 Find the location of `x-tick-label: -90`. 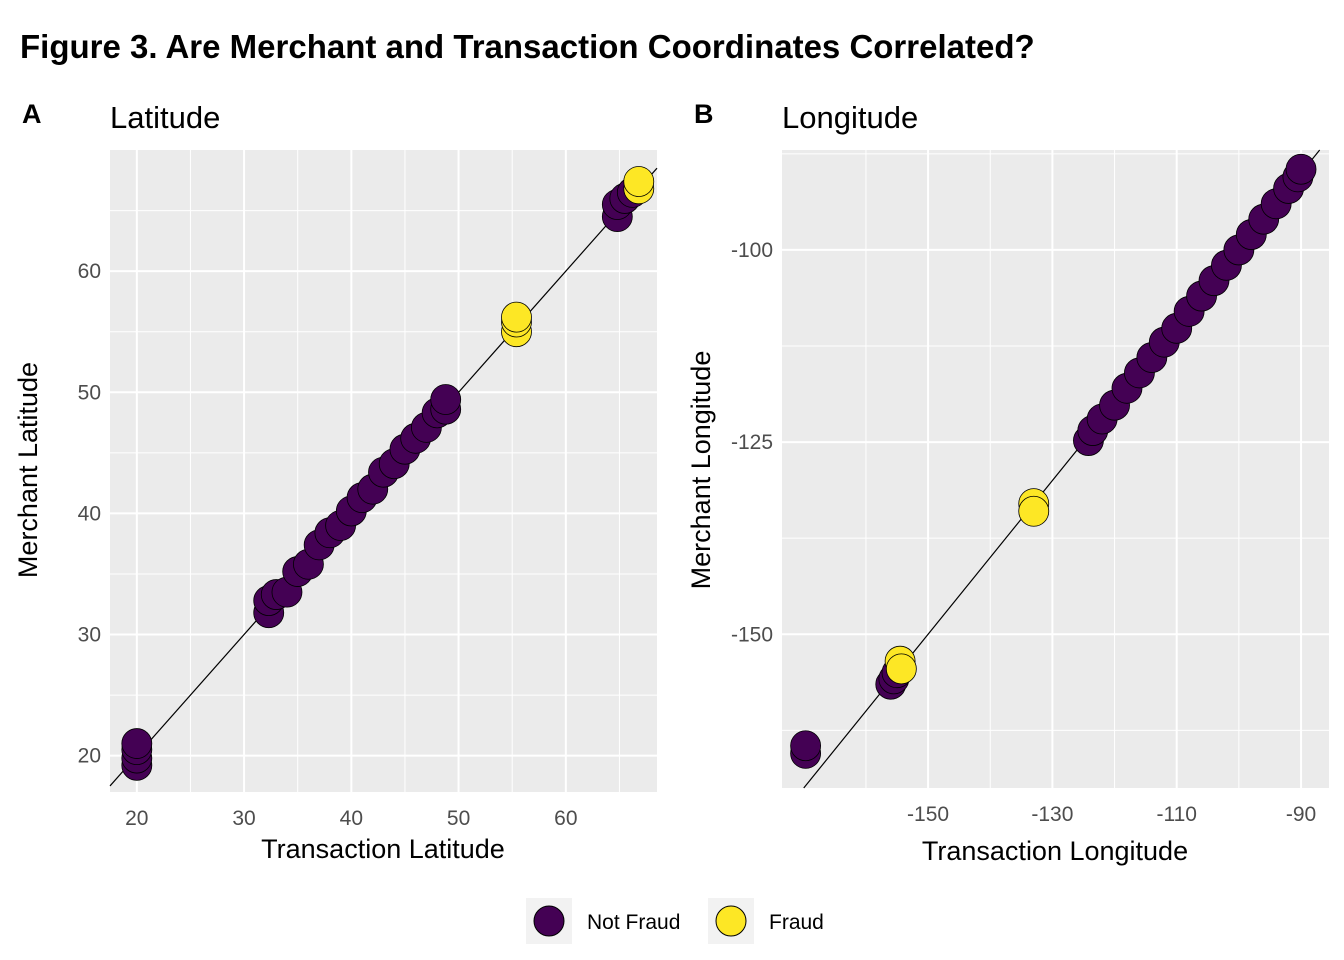

x-tick-label: -90 is located at coordinates (1301, 814).